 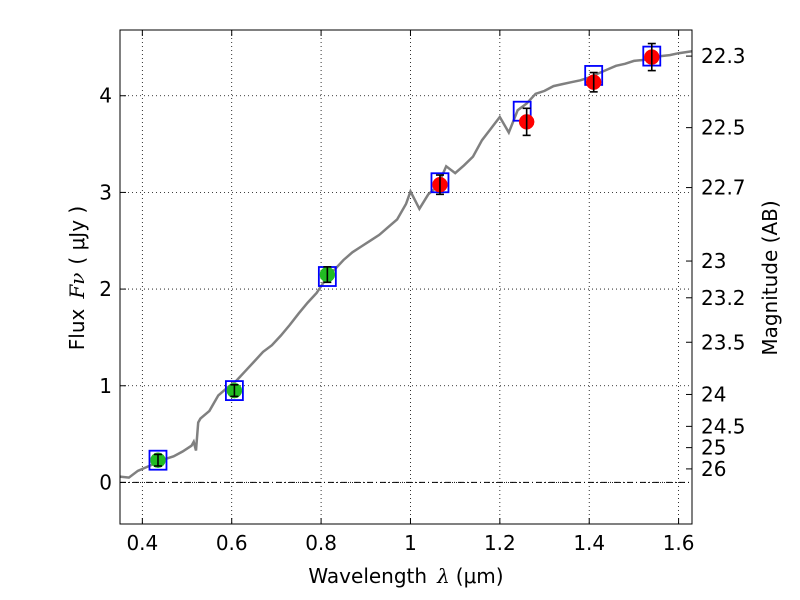 What do you see at coordinates (105, 482) in the screenshot?
I see `y-tick-label: 0` at bounding box center [105, 482].